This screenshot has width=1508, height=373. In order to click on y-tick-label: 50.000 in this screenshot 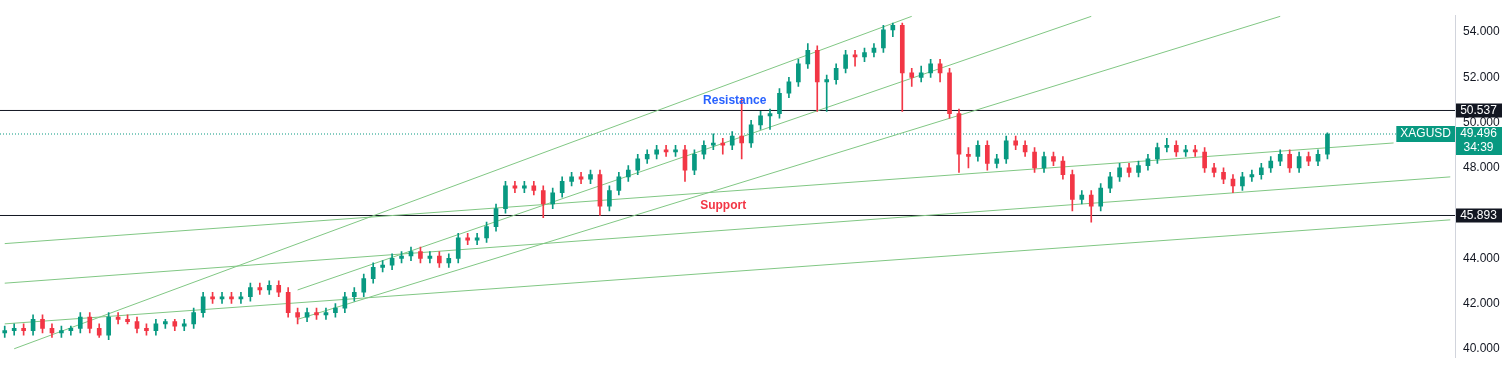, I will do `click(1482, 121)`.